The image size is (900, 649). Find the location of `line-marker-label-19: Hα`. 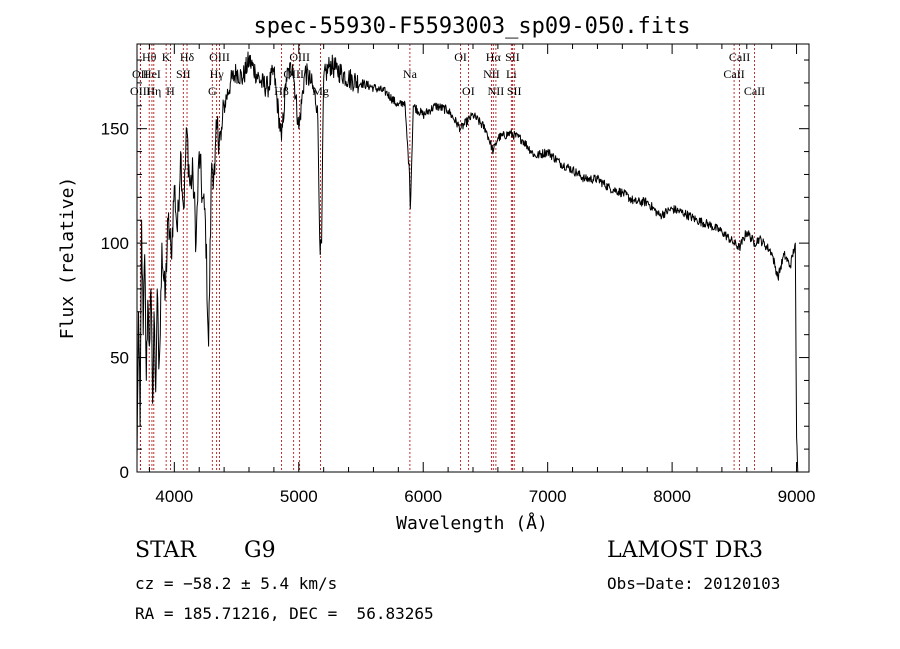

line-marker-label-19: Hα is located at coordinates (494, 57).